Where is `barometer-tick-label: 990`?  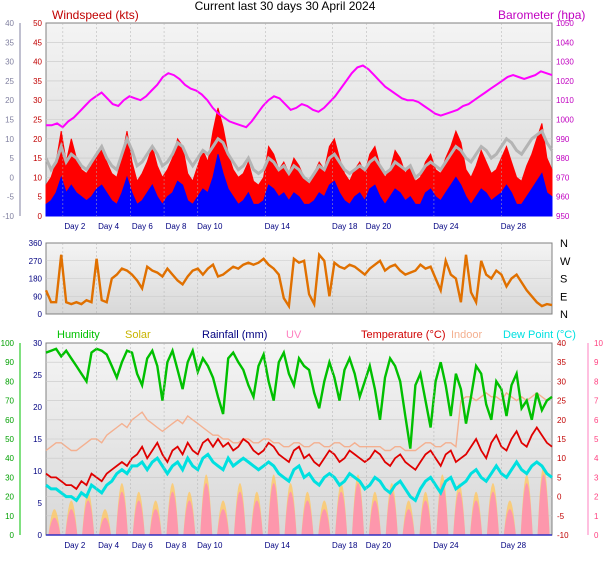 barometer-tick-label: 990 is located at coordinates (563, 139).